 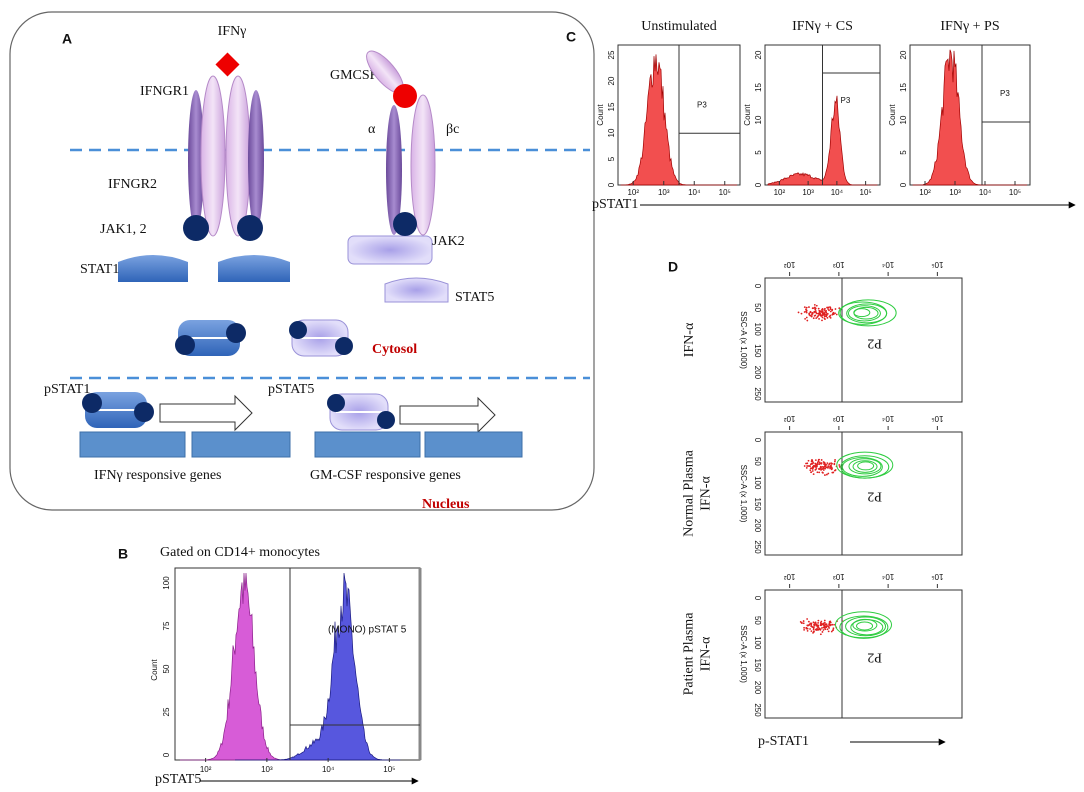 I want to click on stat5, so click(x=416, y=290).